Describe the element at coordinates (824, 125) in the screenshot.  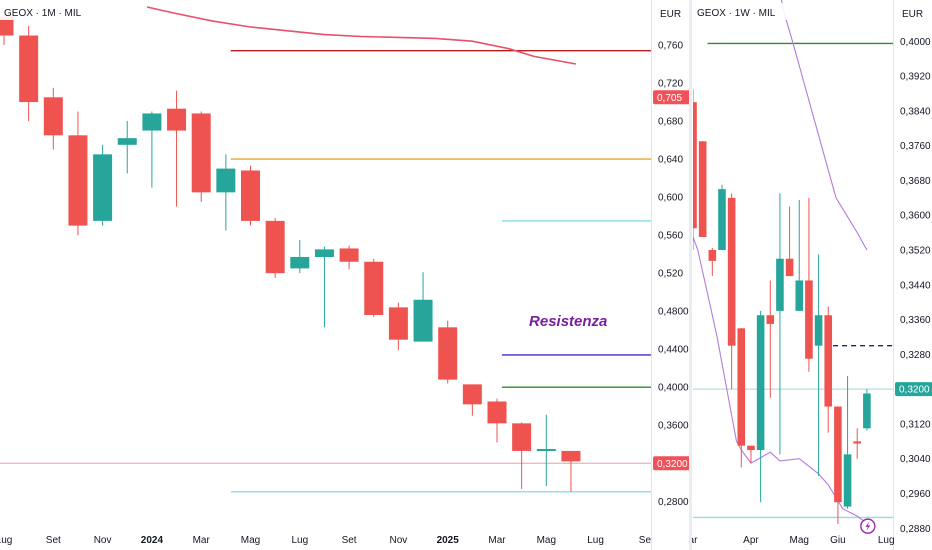
I see `moving-average-line` at that location.